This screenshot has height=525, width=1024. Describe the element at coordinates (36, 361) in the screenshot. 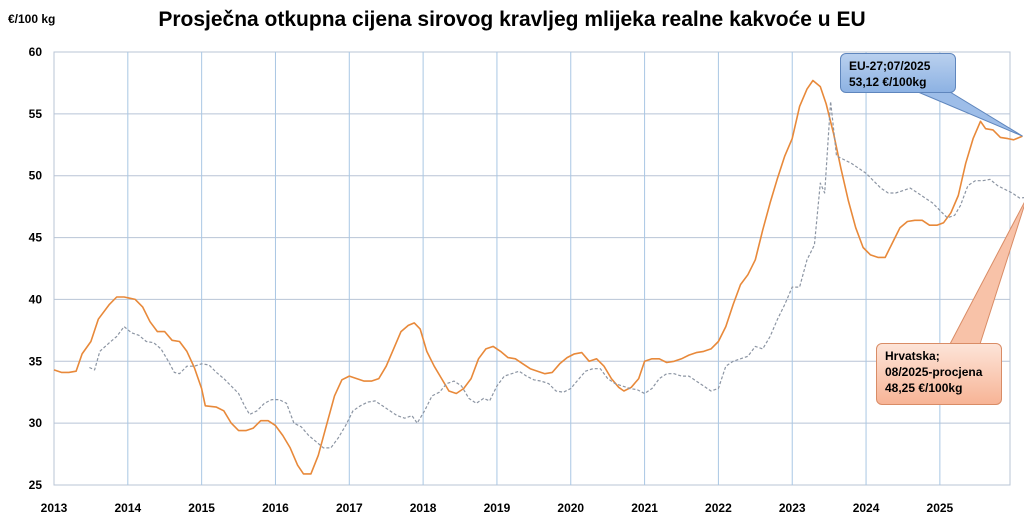

I see `y-tick-label: 35` at that location.